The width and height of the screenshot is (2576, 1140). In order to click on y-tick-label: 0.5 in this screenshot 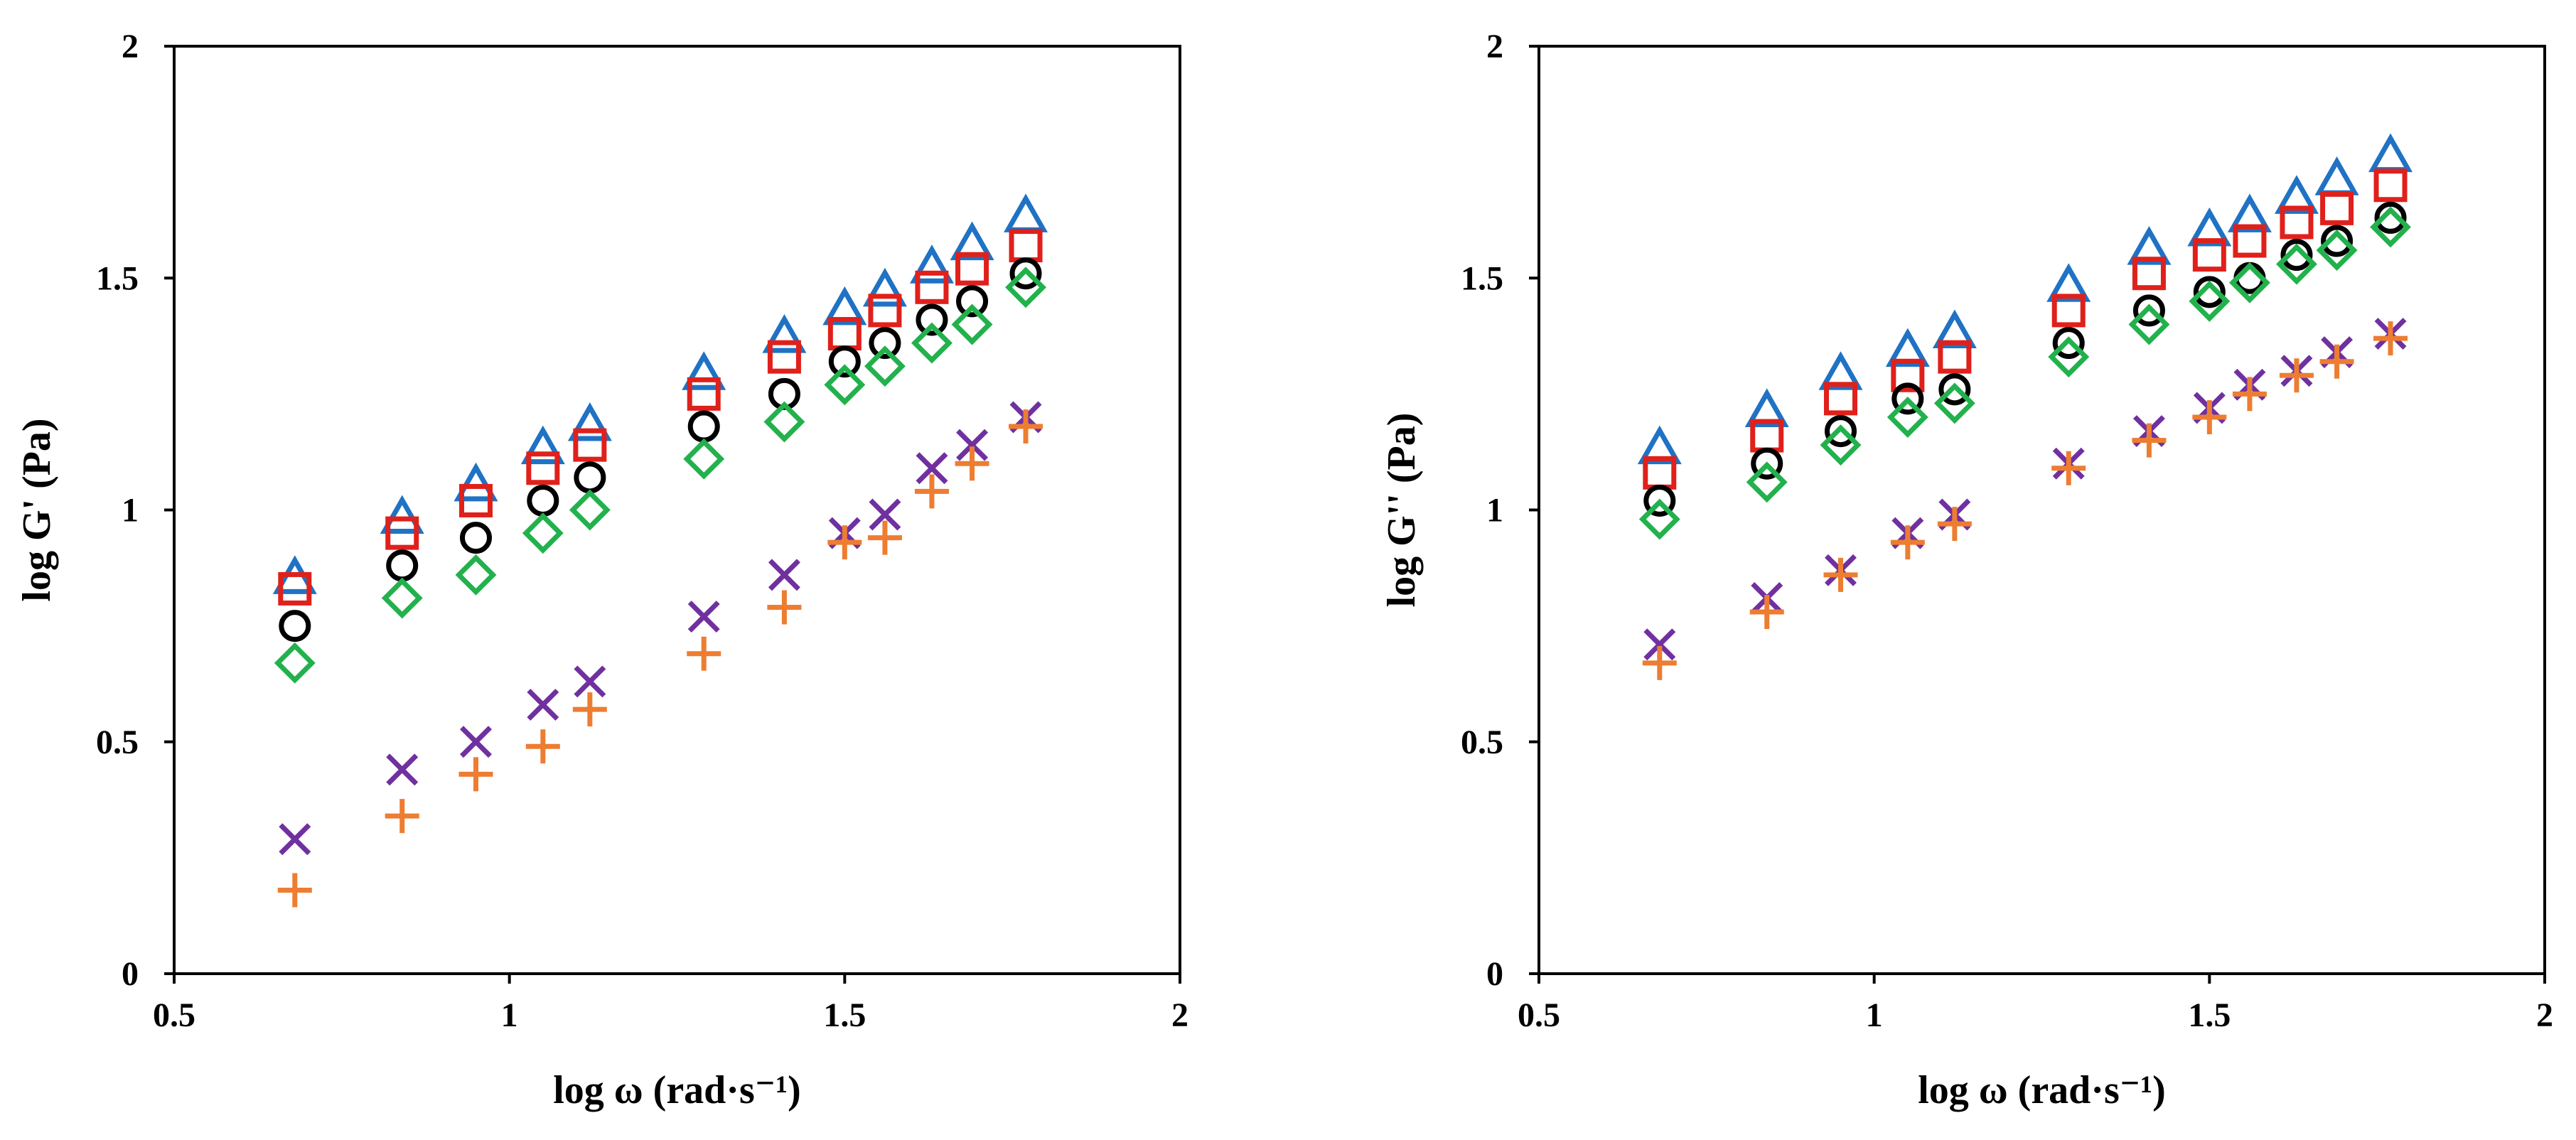, I will do `click(1482, 742)`.